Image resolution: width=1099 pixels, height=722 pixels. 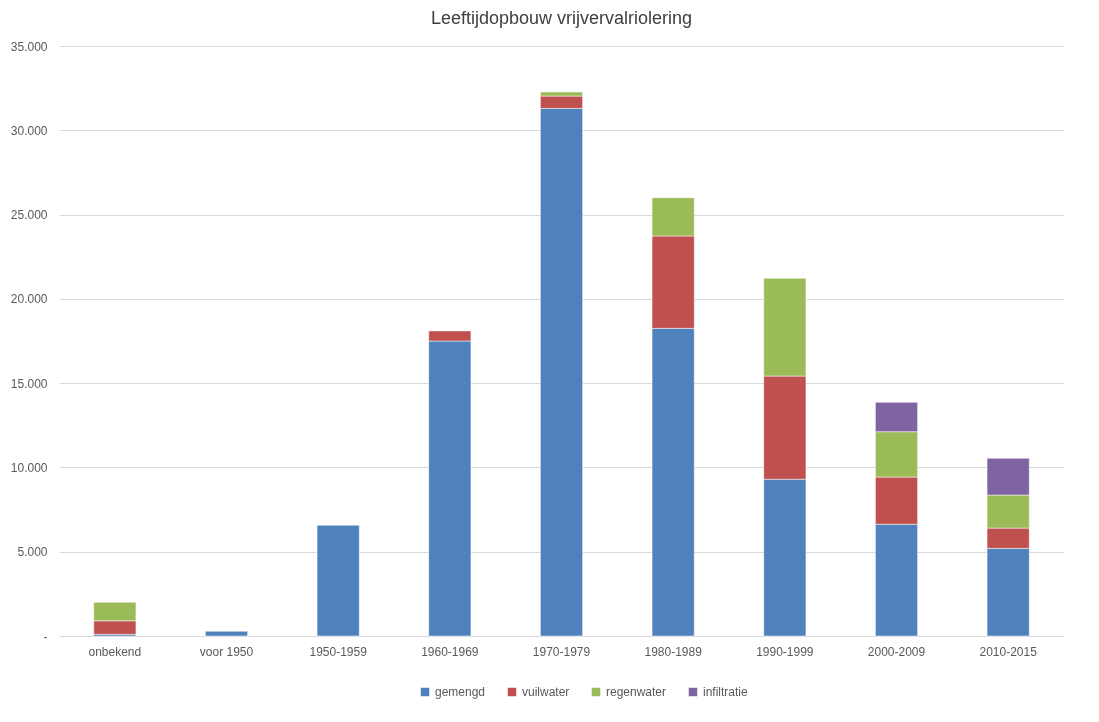 I want to click on legend-label: gemengd, so click(x=460, y=692).